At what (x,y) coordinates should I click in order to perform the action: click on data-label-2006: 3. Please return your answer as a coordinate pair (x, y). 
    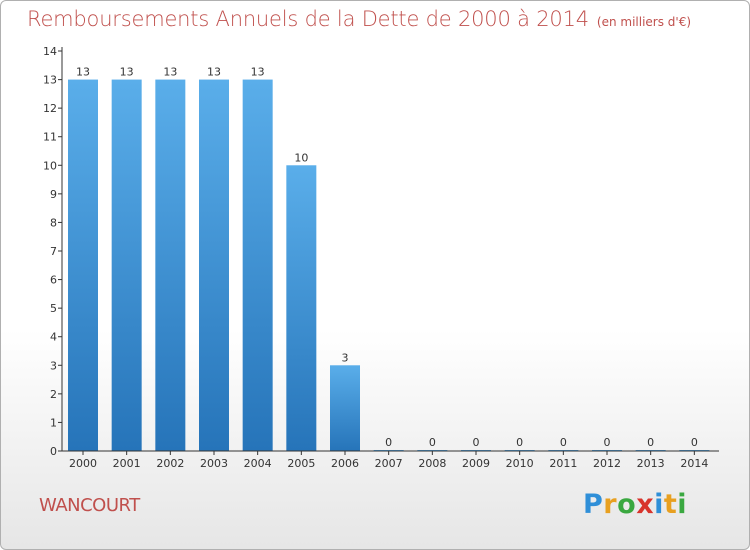
    Looking at the image, I should click on (345, 357).